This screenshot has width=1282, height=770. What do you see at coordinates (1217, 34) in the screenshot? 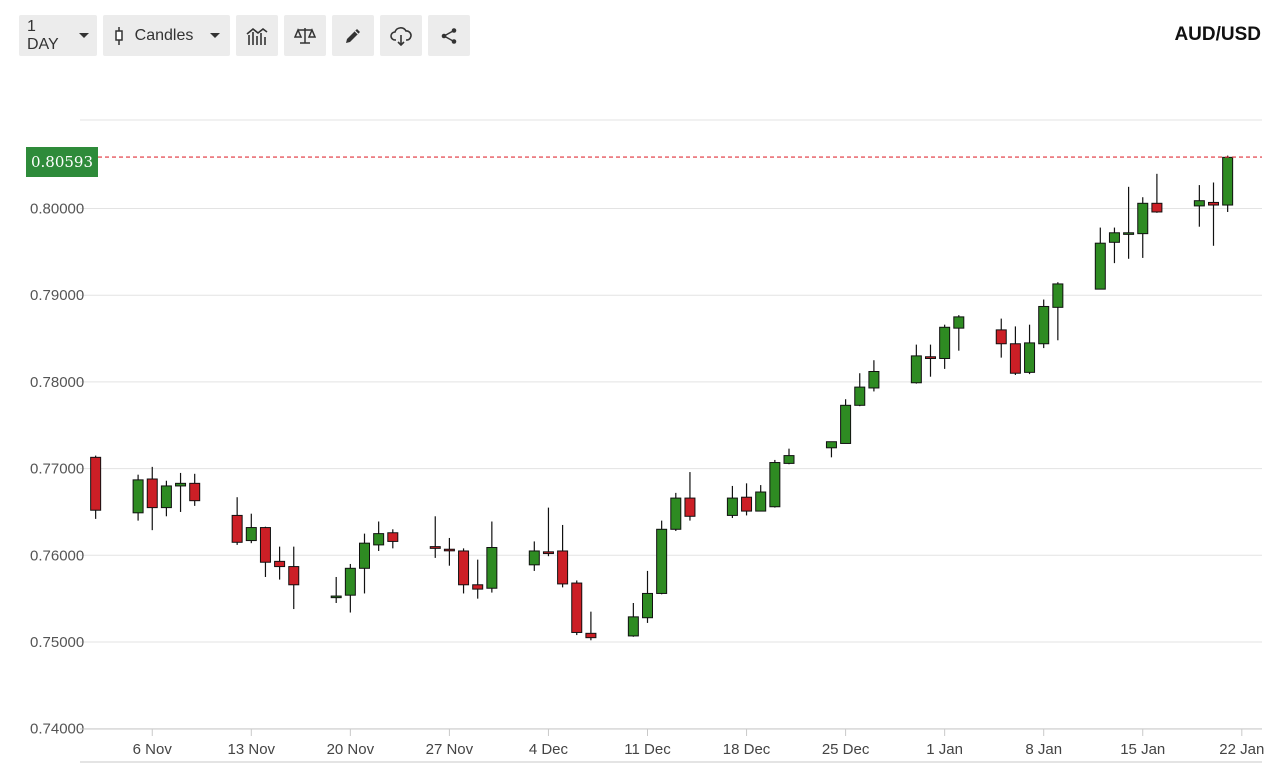
I see `symbol-title: AUD/USD` at bounding box center [1217, 34].